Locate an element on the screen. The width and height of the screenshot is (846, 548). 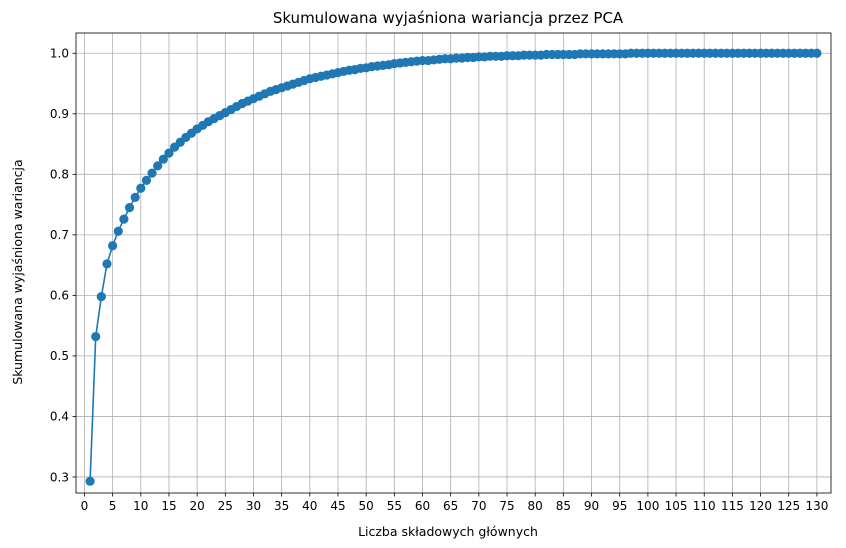
x-tick-label: 30 is located at coordinates (253, 506).